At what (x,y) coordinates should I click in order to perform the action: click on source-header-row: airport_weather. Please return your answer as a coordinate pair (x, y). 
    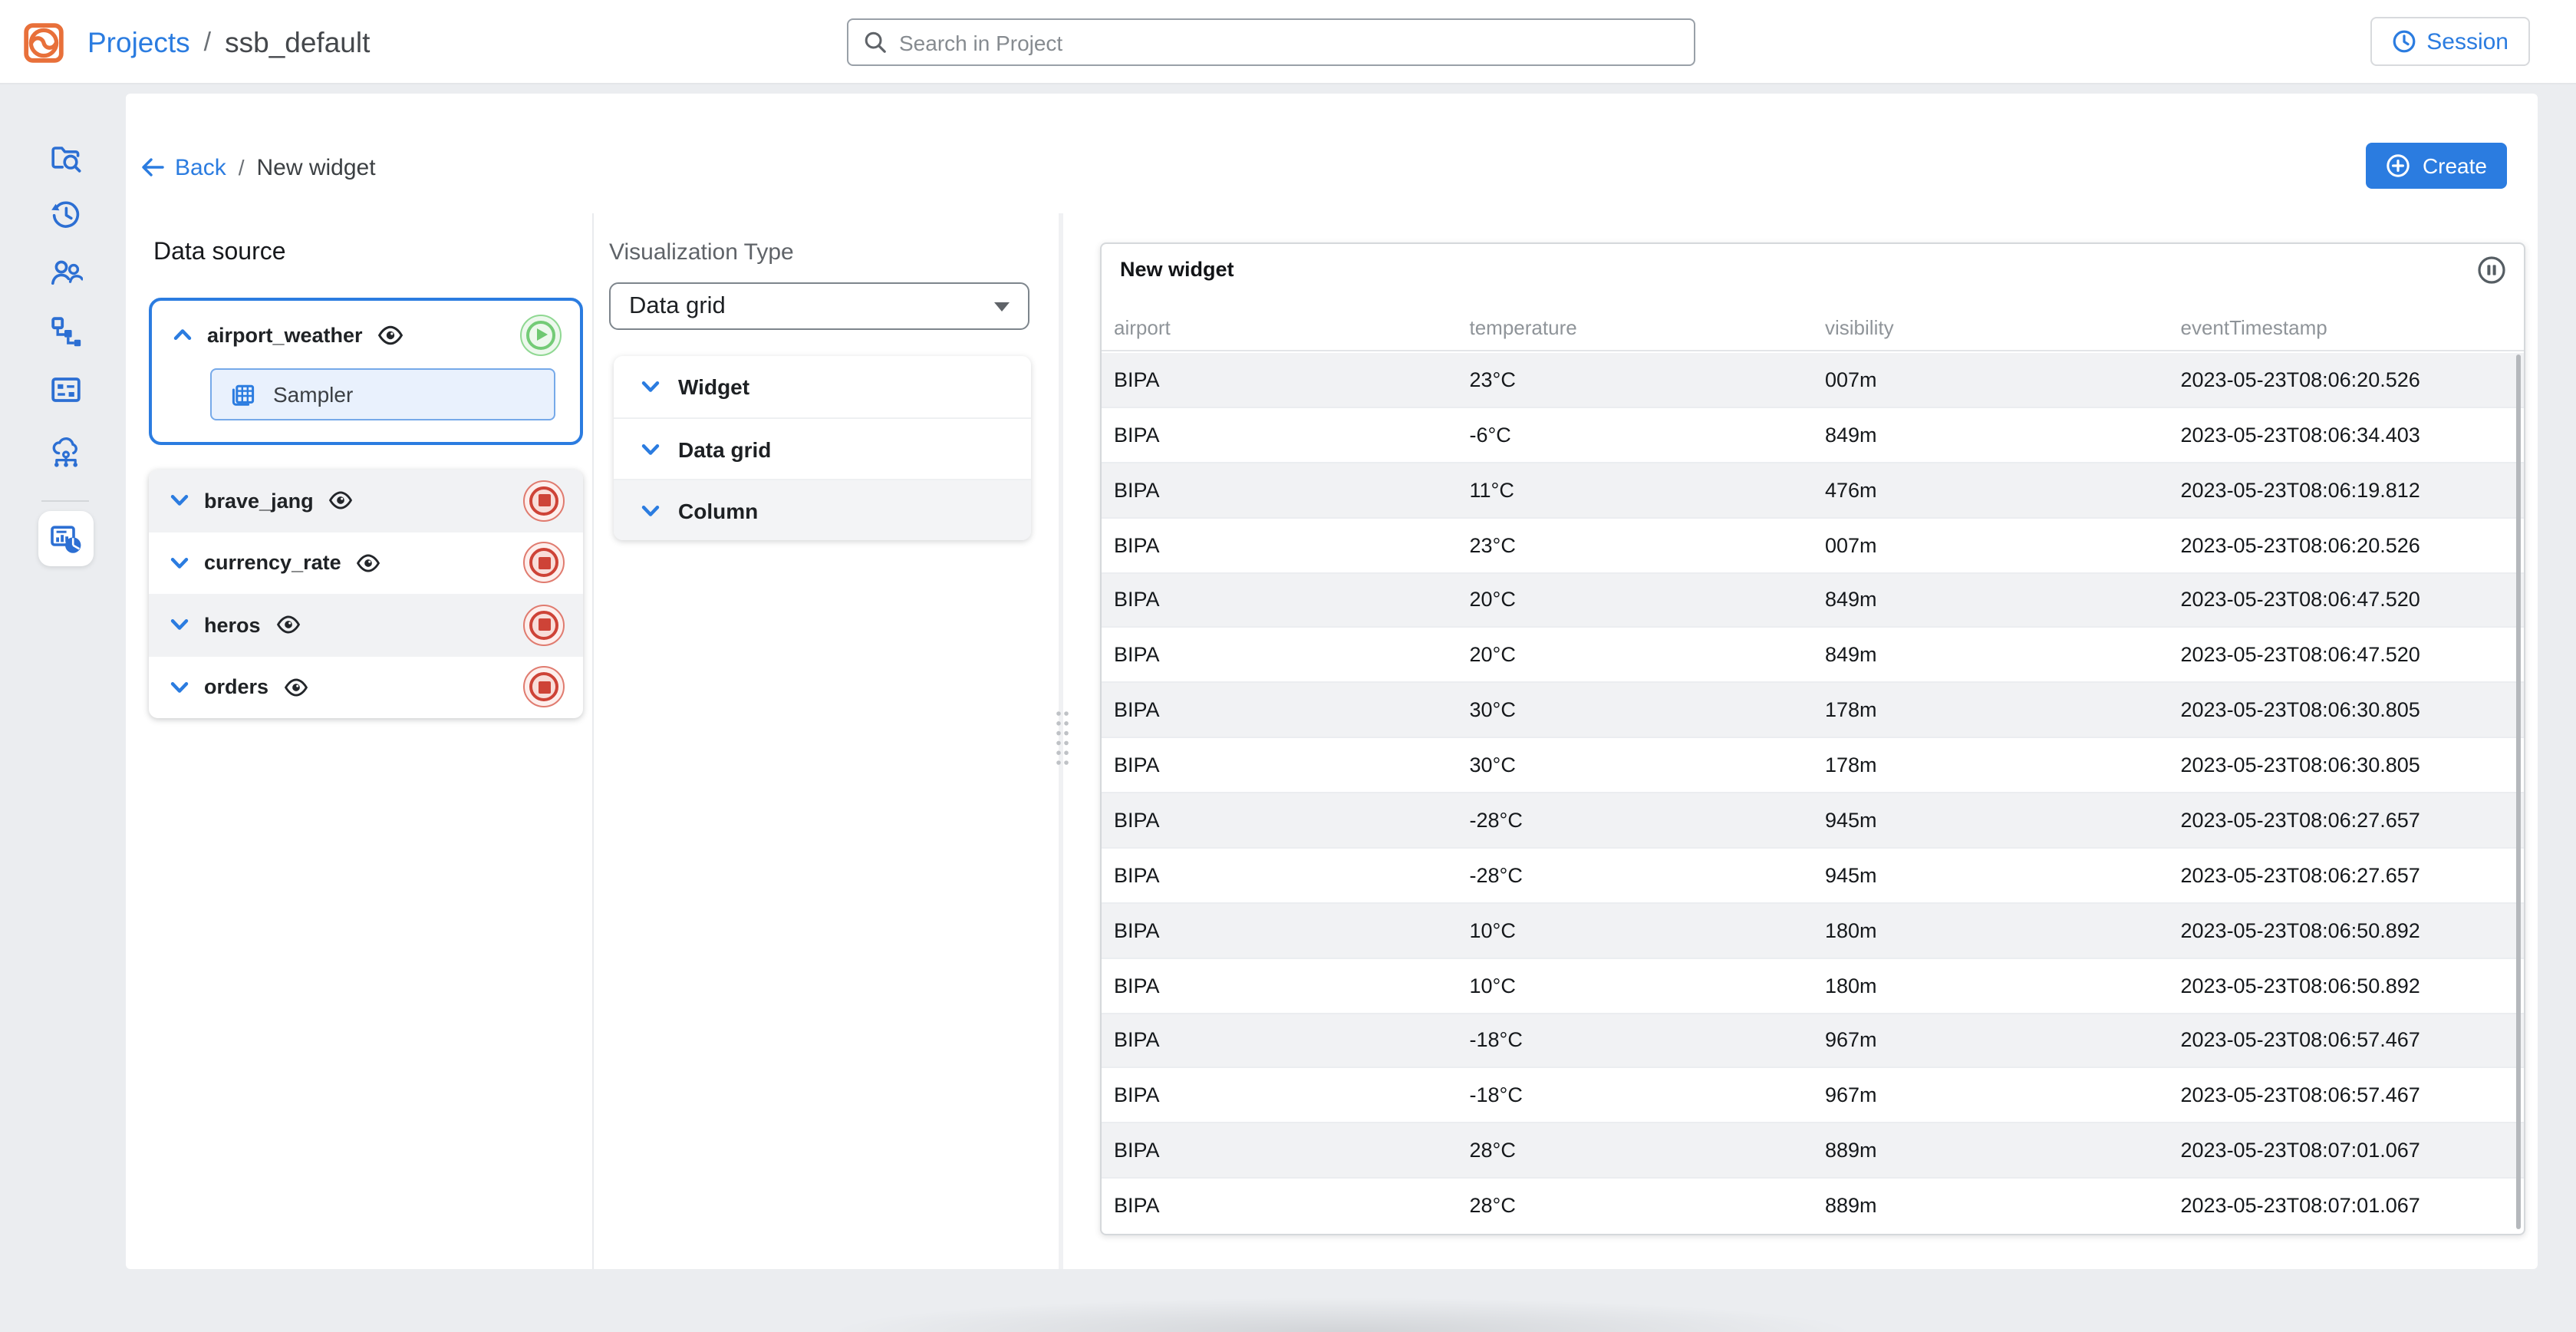
    Looking at the image, I should click on (366, 334).